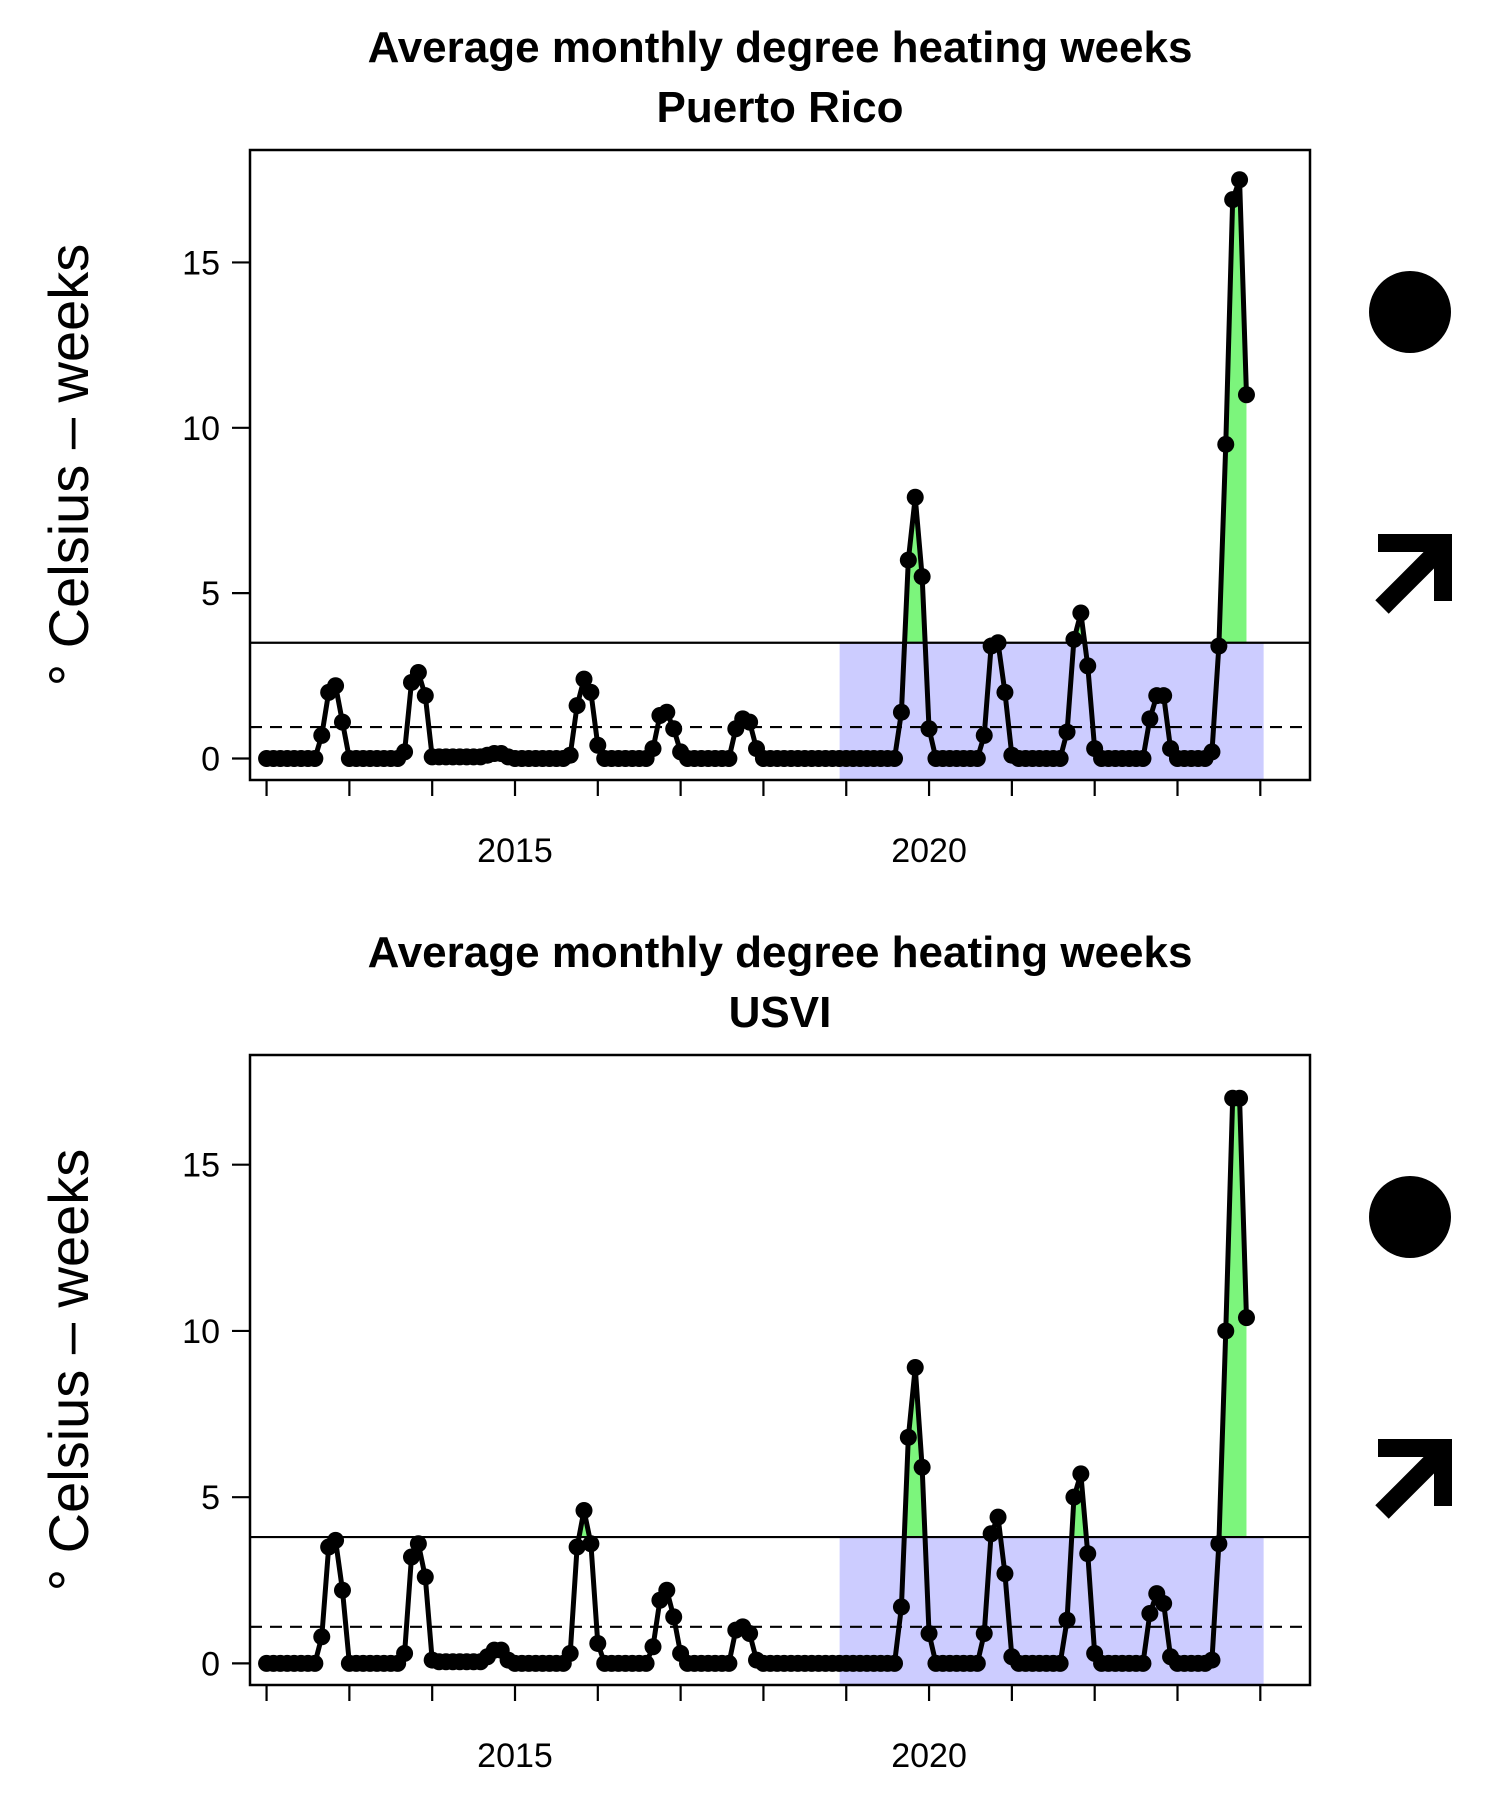 The width and height of the screenshot is (1500, 1800). I want to click on chart-subtitle: USVI, so click(780, 1012).